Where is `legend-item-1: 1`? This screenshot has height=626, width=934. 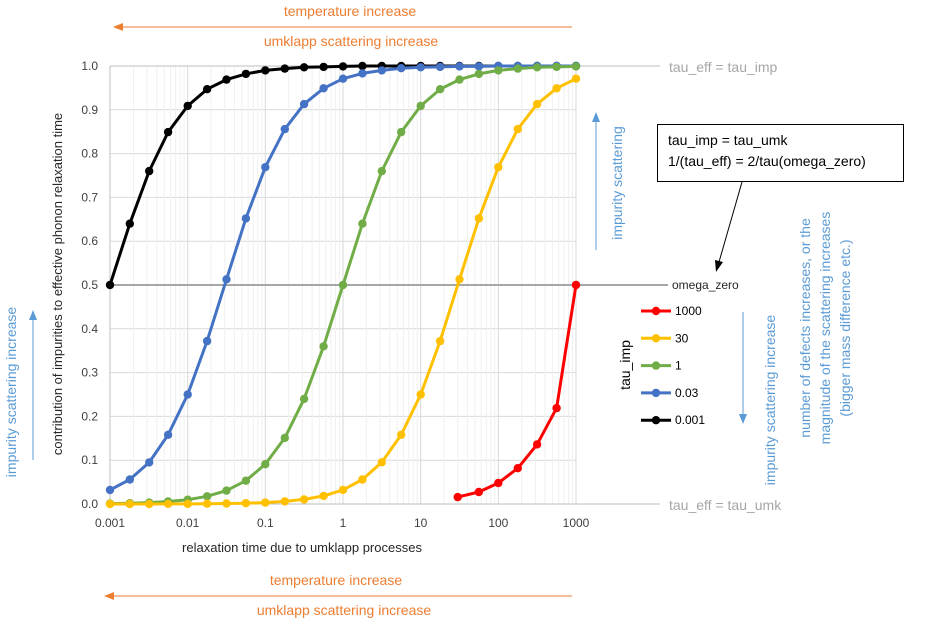
legend-item-1: 1 is located at coordinates (661, 366).